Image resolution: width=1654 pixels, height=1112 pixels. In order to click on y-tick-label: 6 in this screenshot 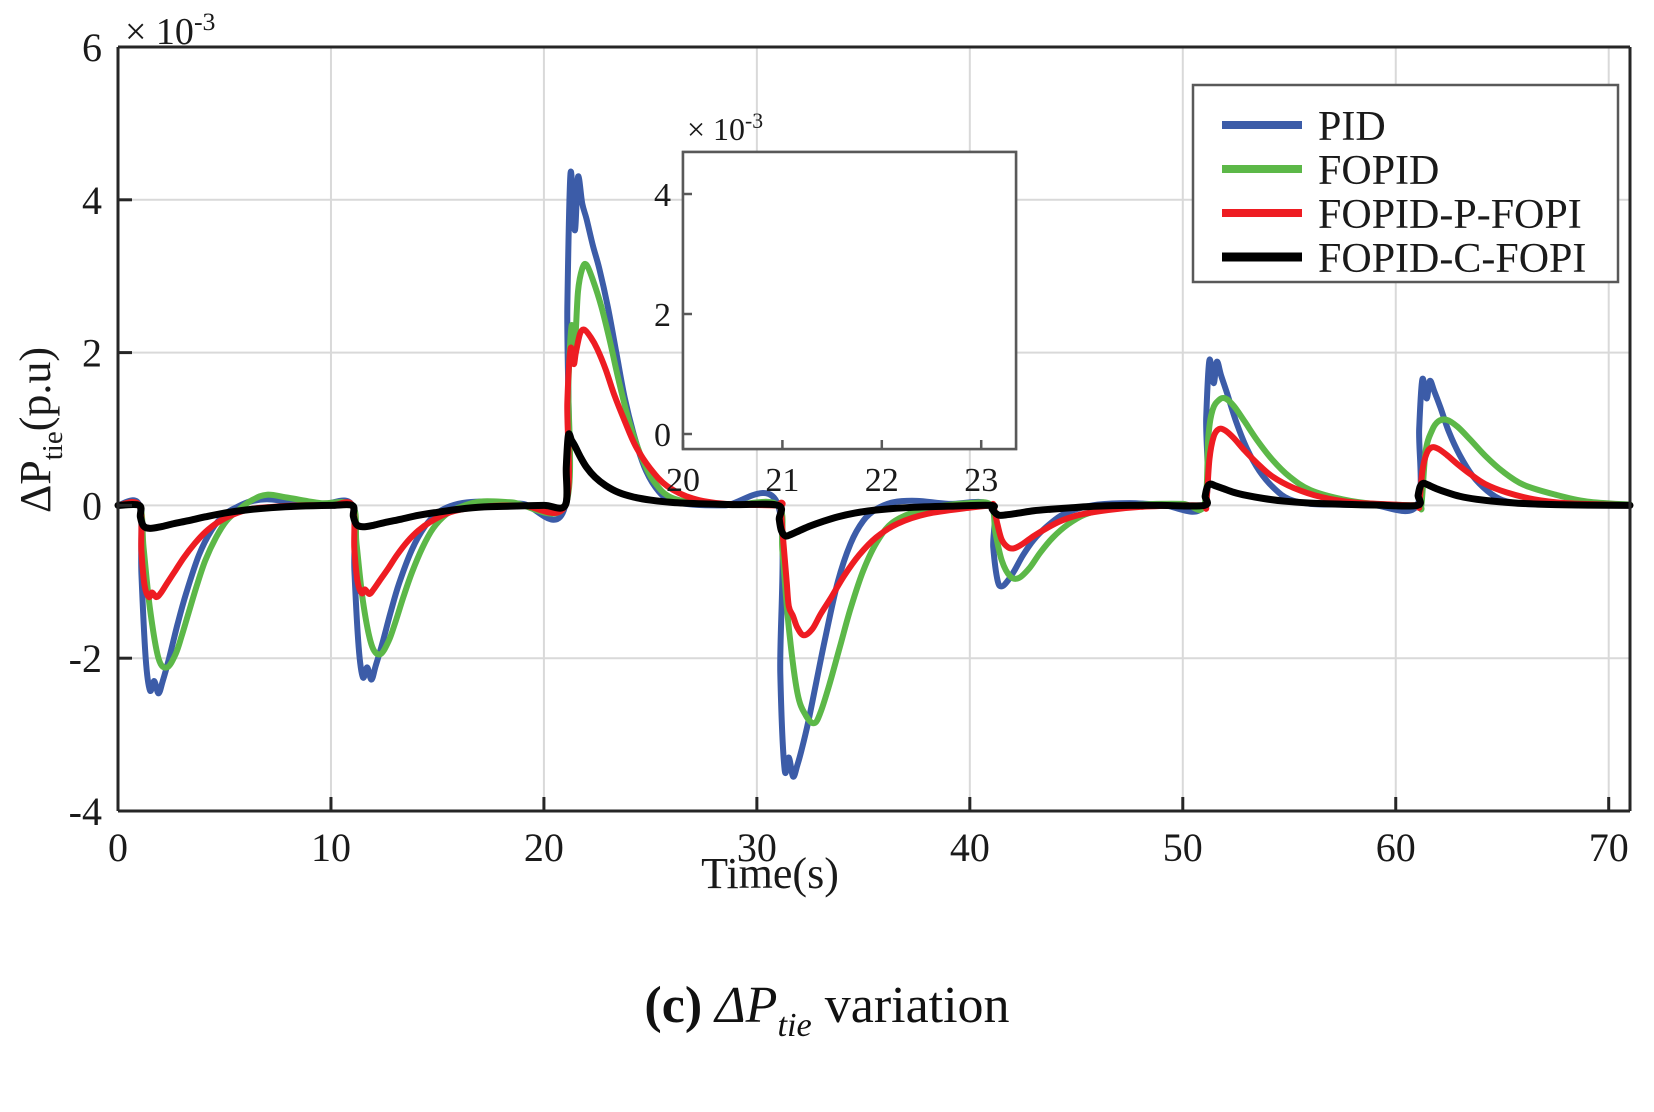, I will do `click(92, 47)`.